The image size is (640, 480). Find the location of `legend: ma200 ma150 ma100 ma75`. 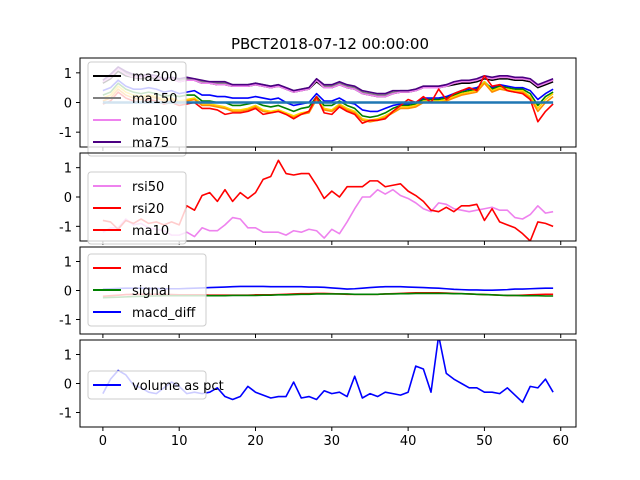

legend: ma200 ma150 ma100 ma75 is located at coordinates (137, 109).